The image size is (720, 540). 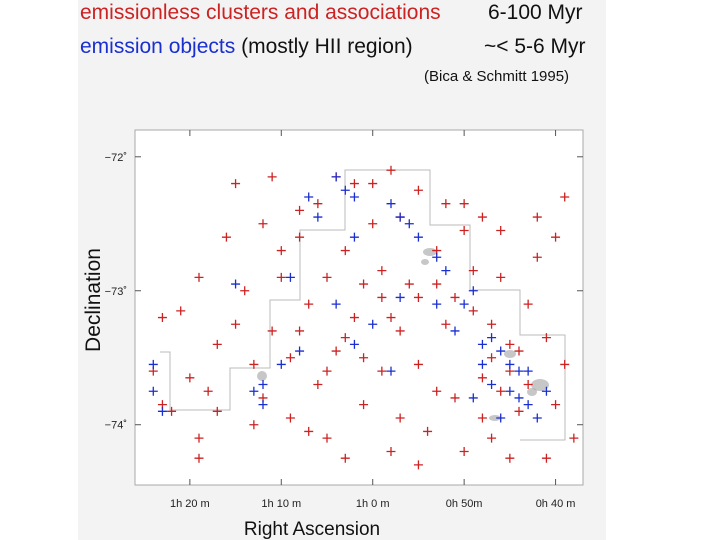 I want to click on x-tick-label-2: 1h 0 m, so click(x=373, y=504).